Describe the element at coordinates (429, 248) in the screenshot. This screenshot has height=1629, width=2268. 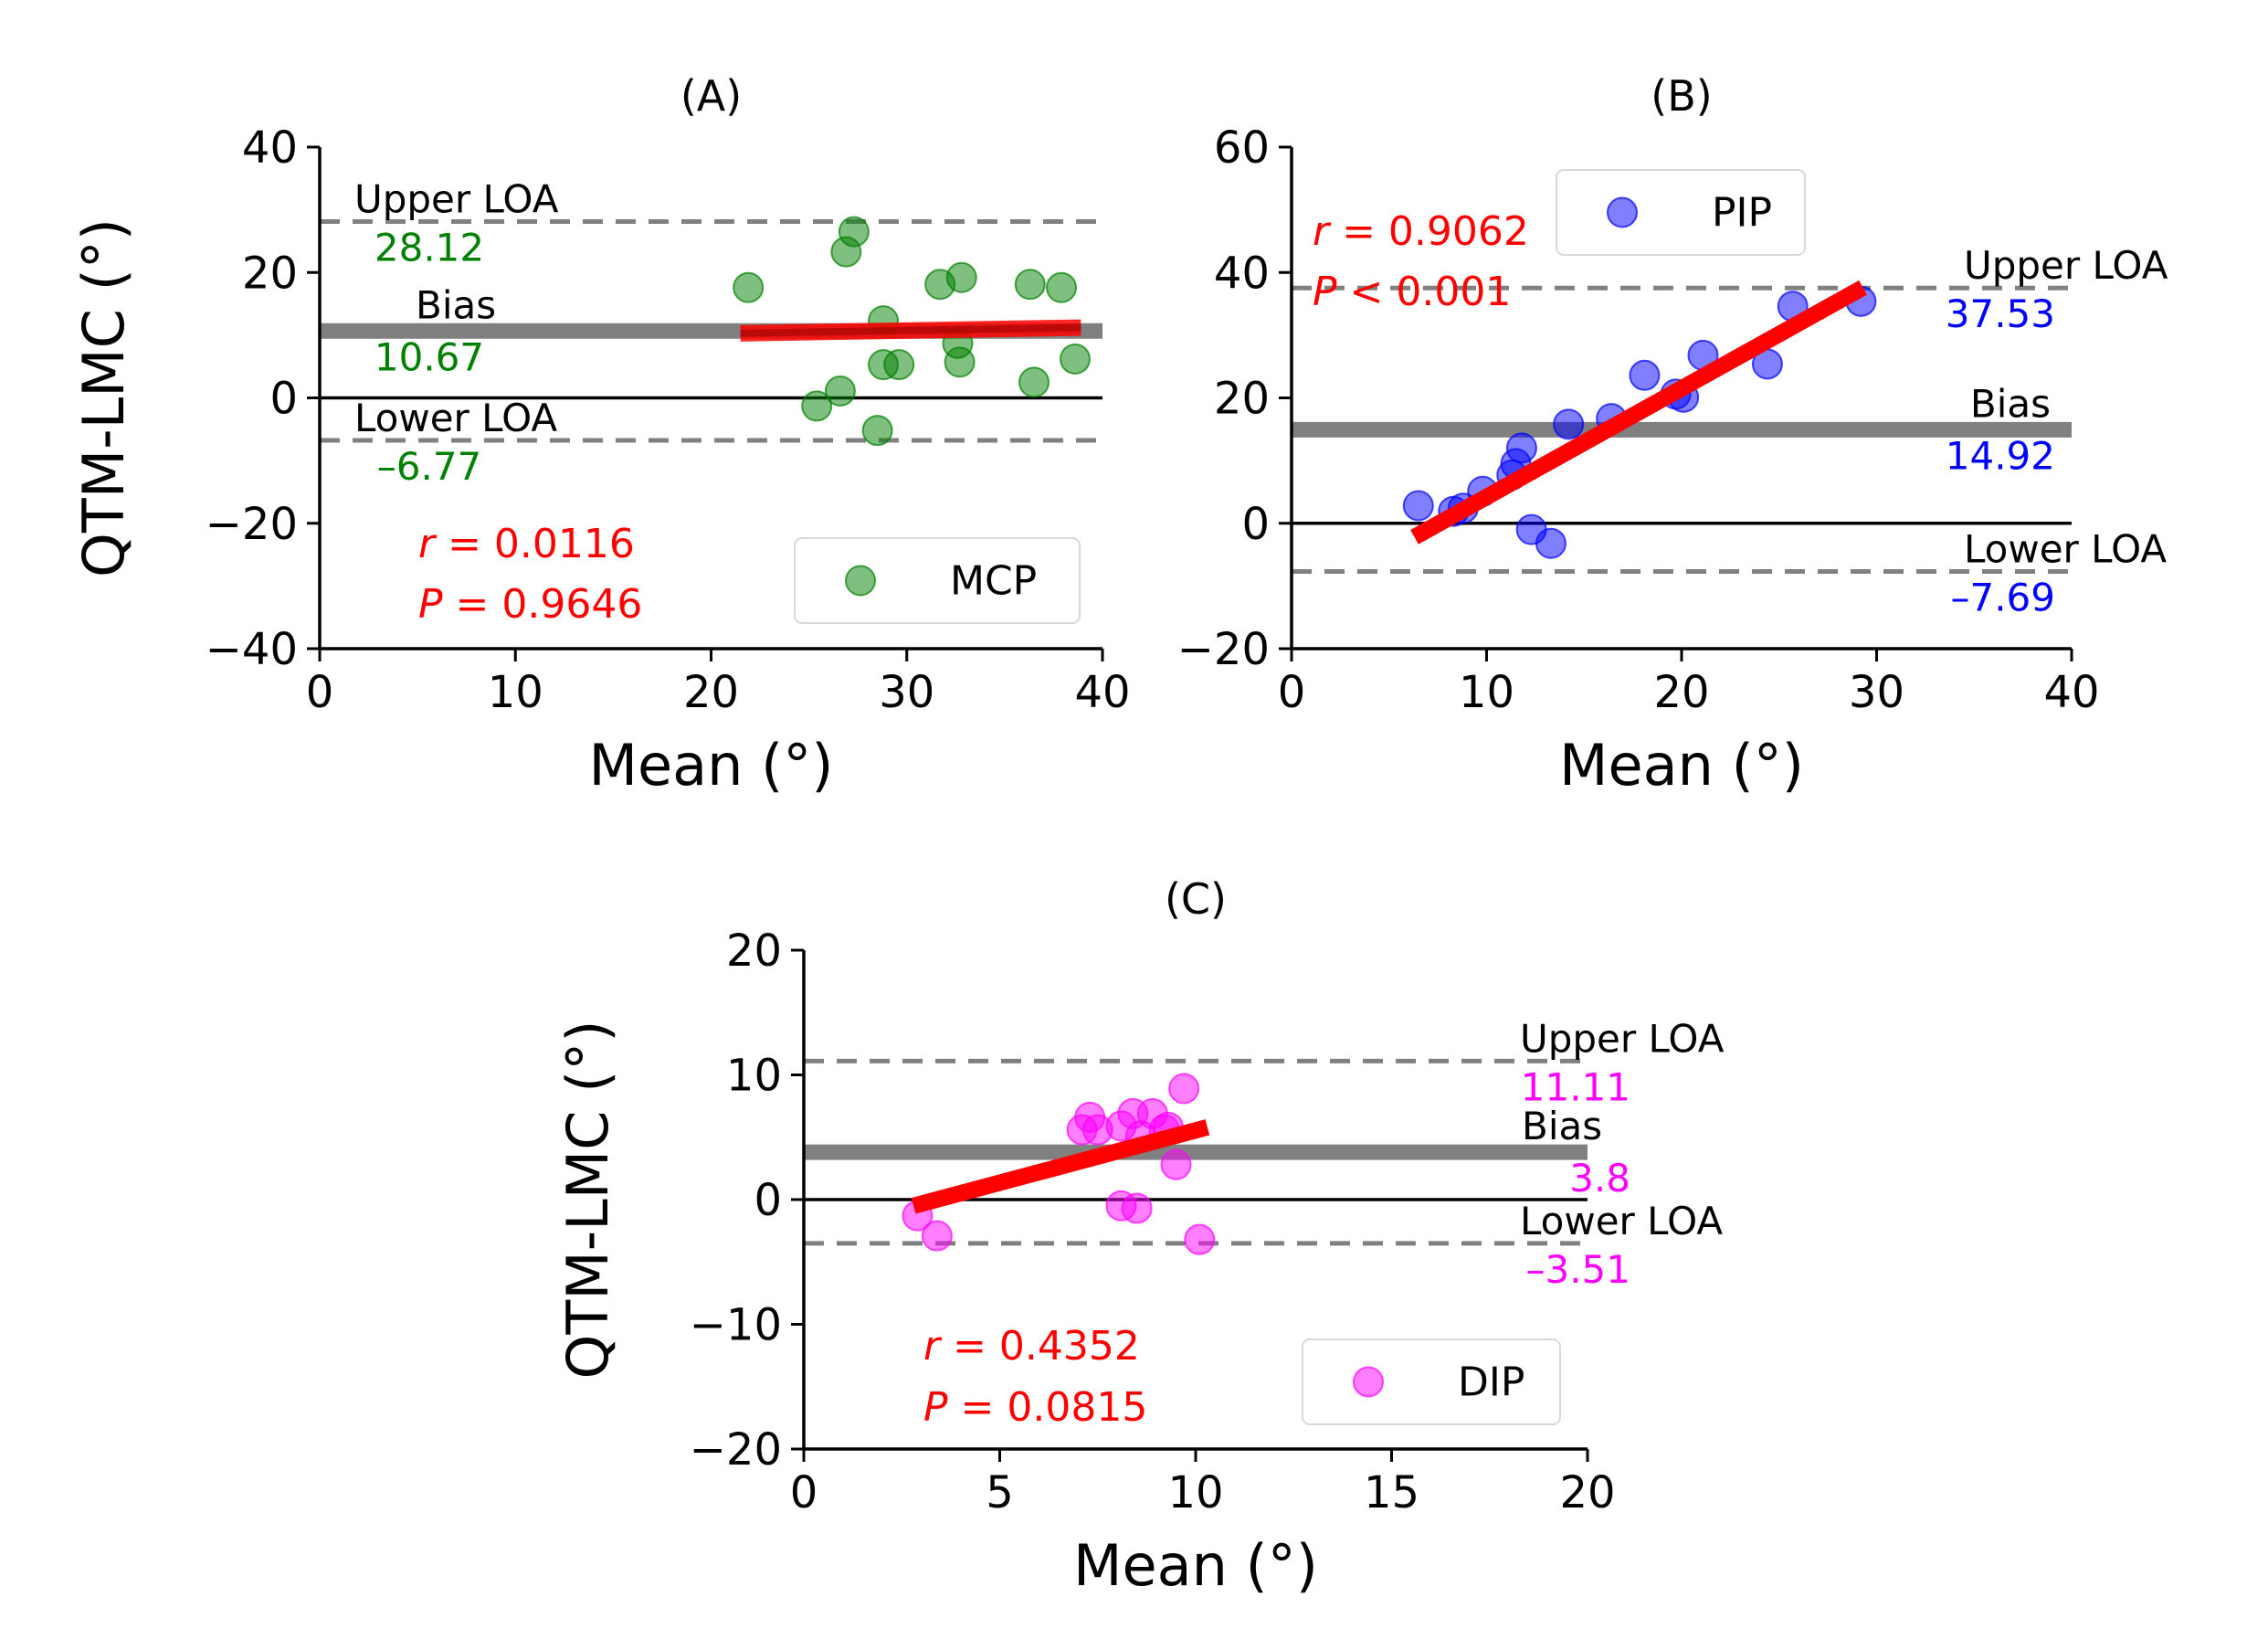
I see `upper-loa-value: 28.12` at that location.